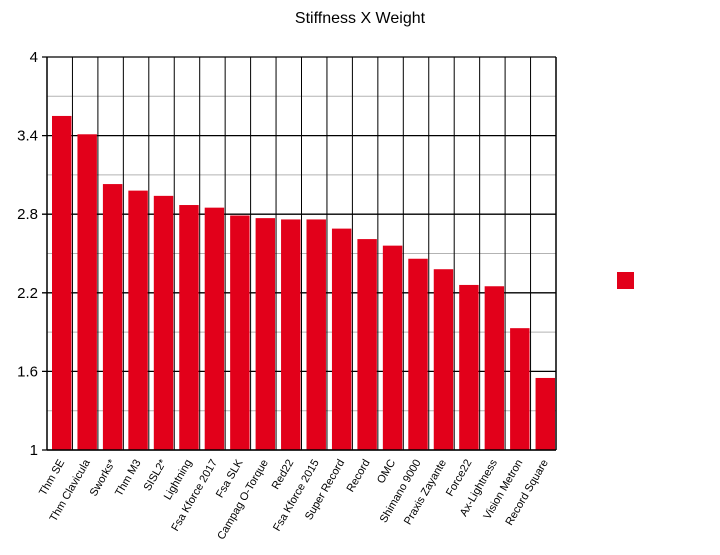  What do you see at coordinates (283, 475) in the screenshot?
I see `x-tick-label: Red22` at bounding box center [283, 475].